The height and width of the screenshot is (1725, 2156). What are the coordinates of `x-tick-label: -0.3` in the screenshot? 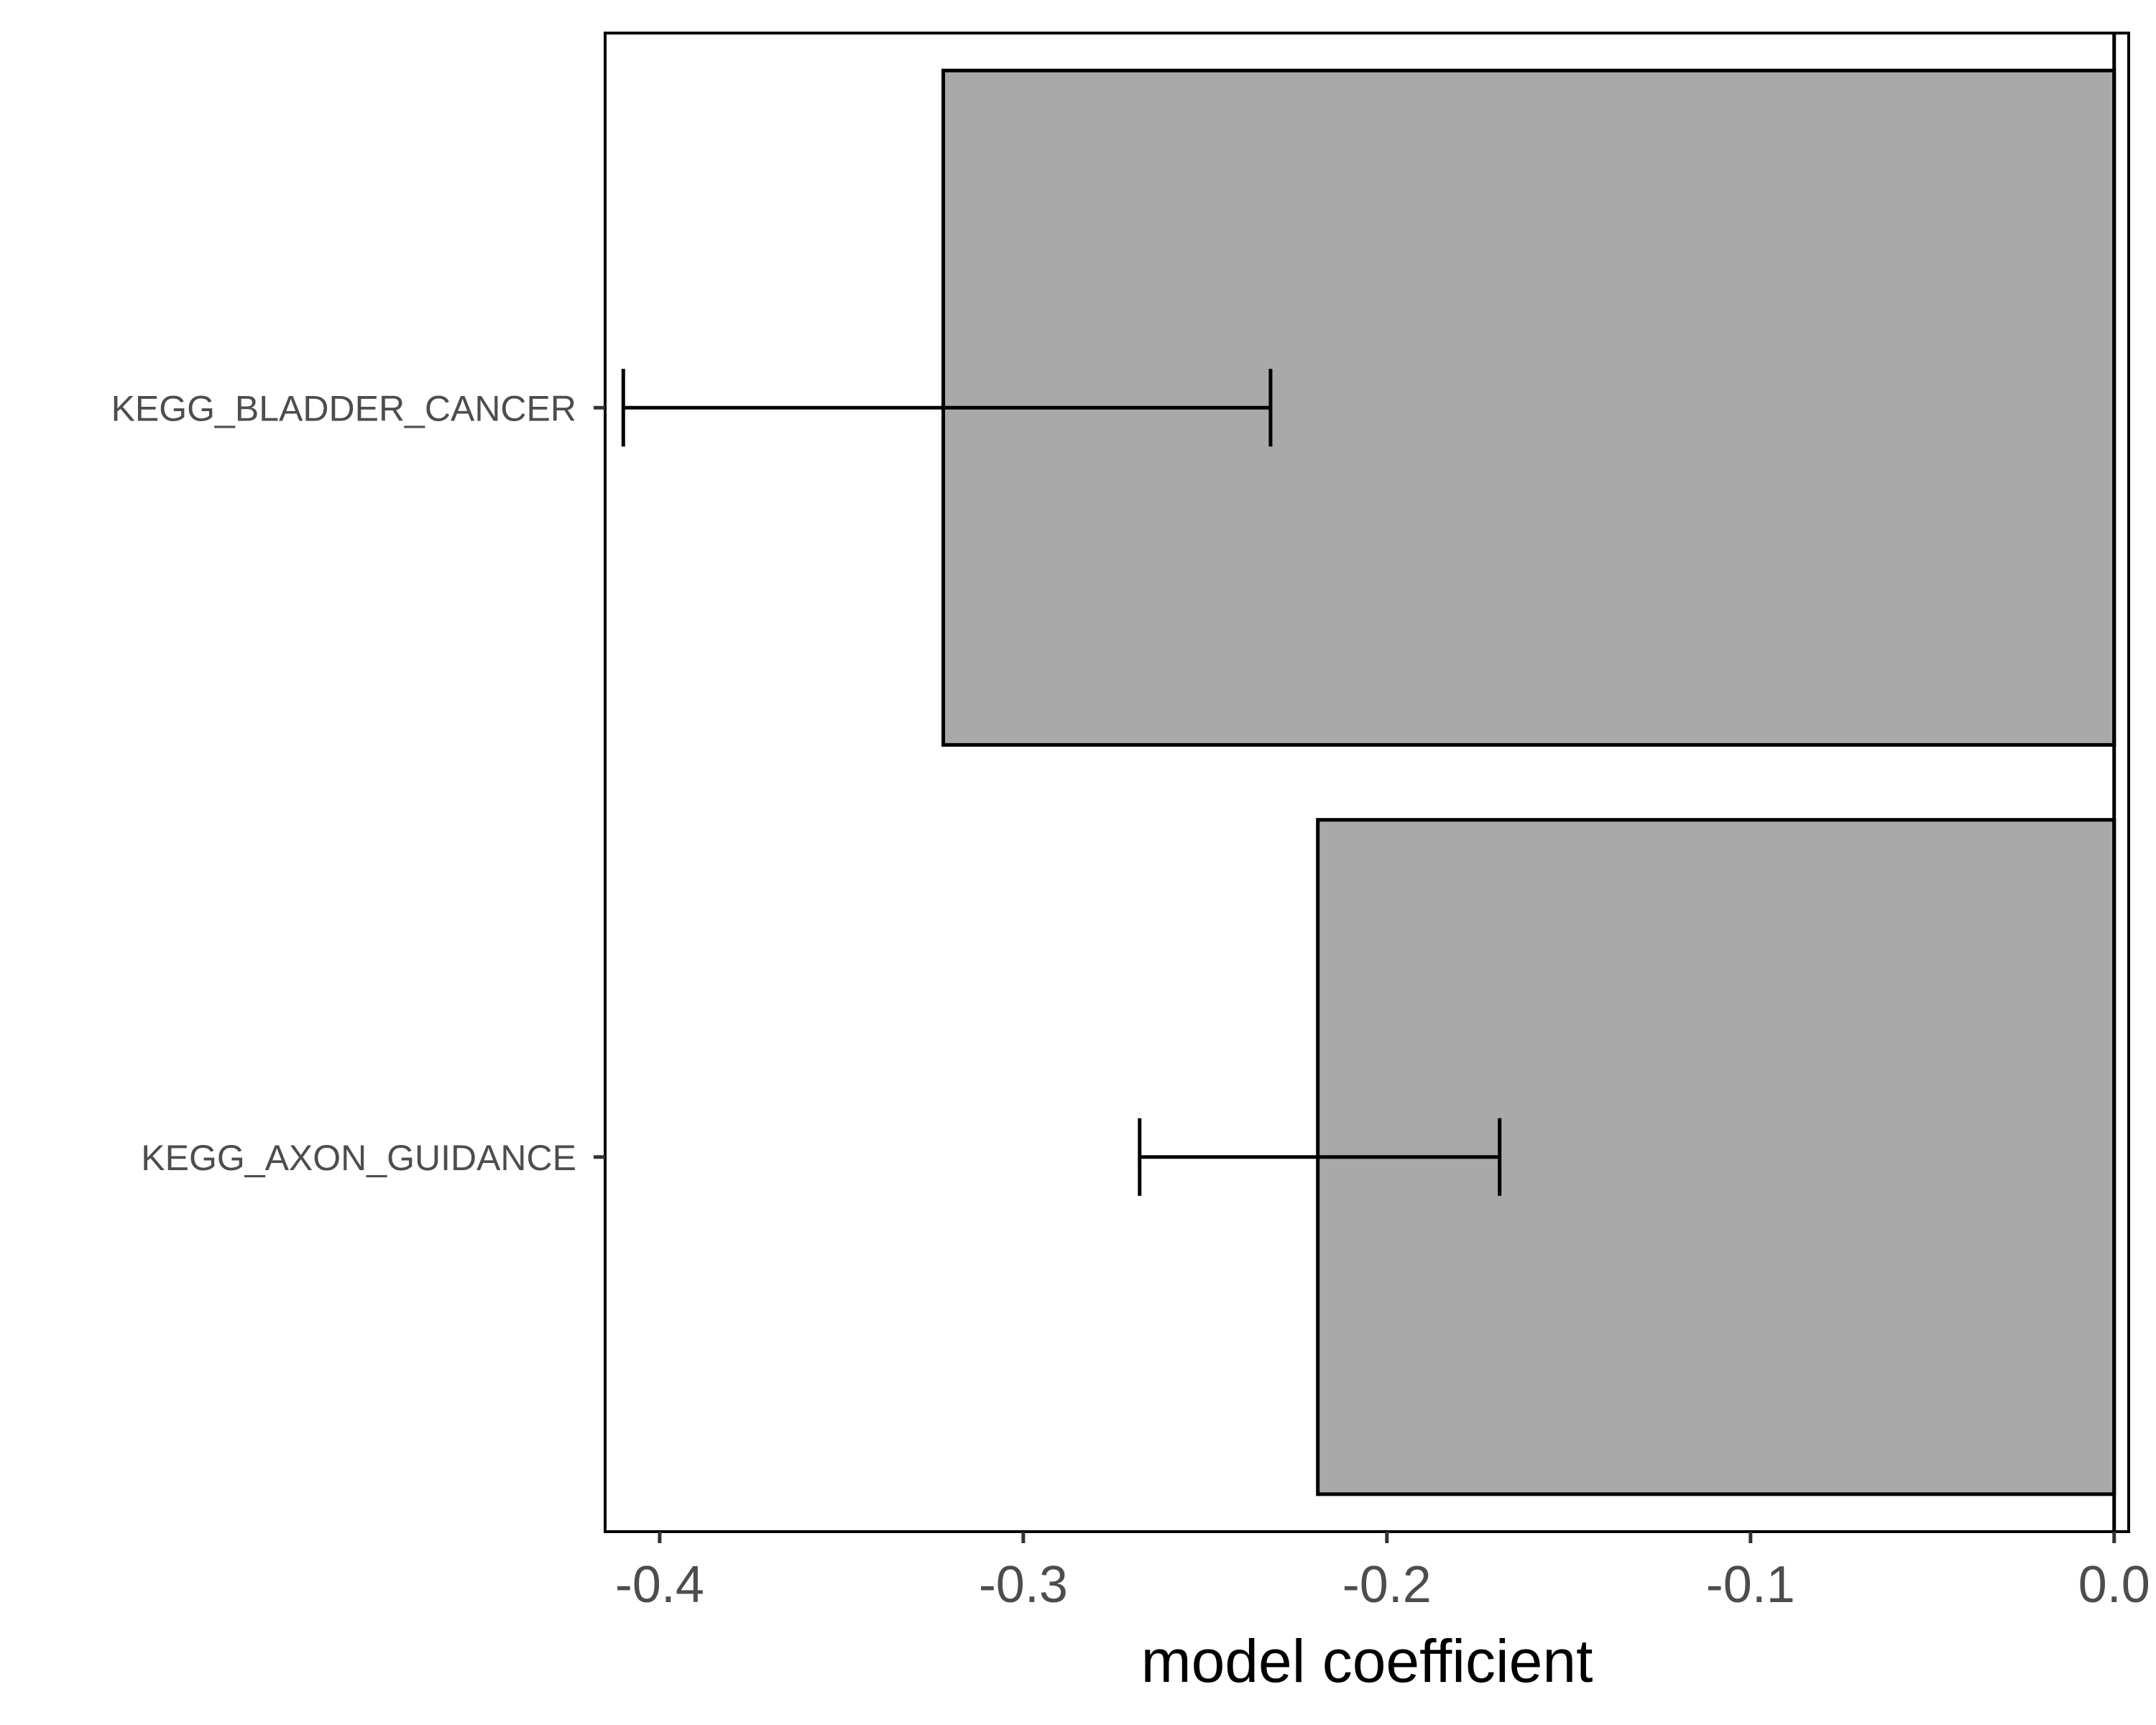 It's located at (1024, 1585).